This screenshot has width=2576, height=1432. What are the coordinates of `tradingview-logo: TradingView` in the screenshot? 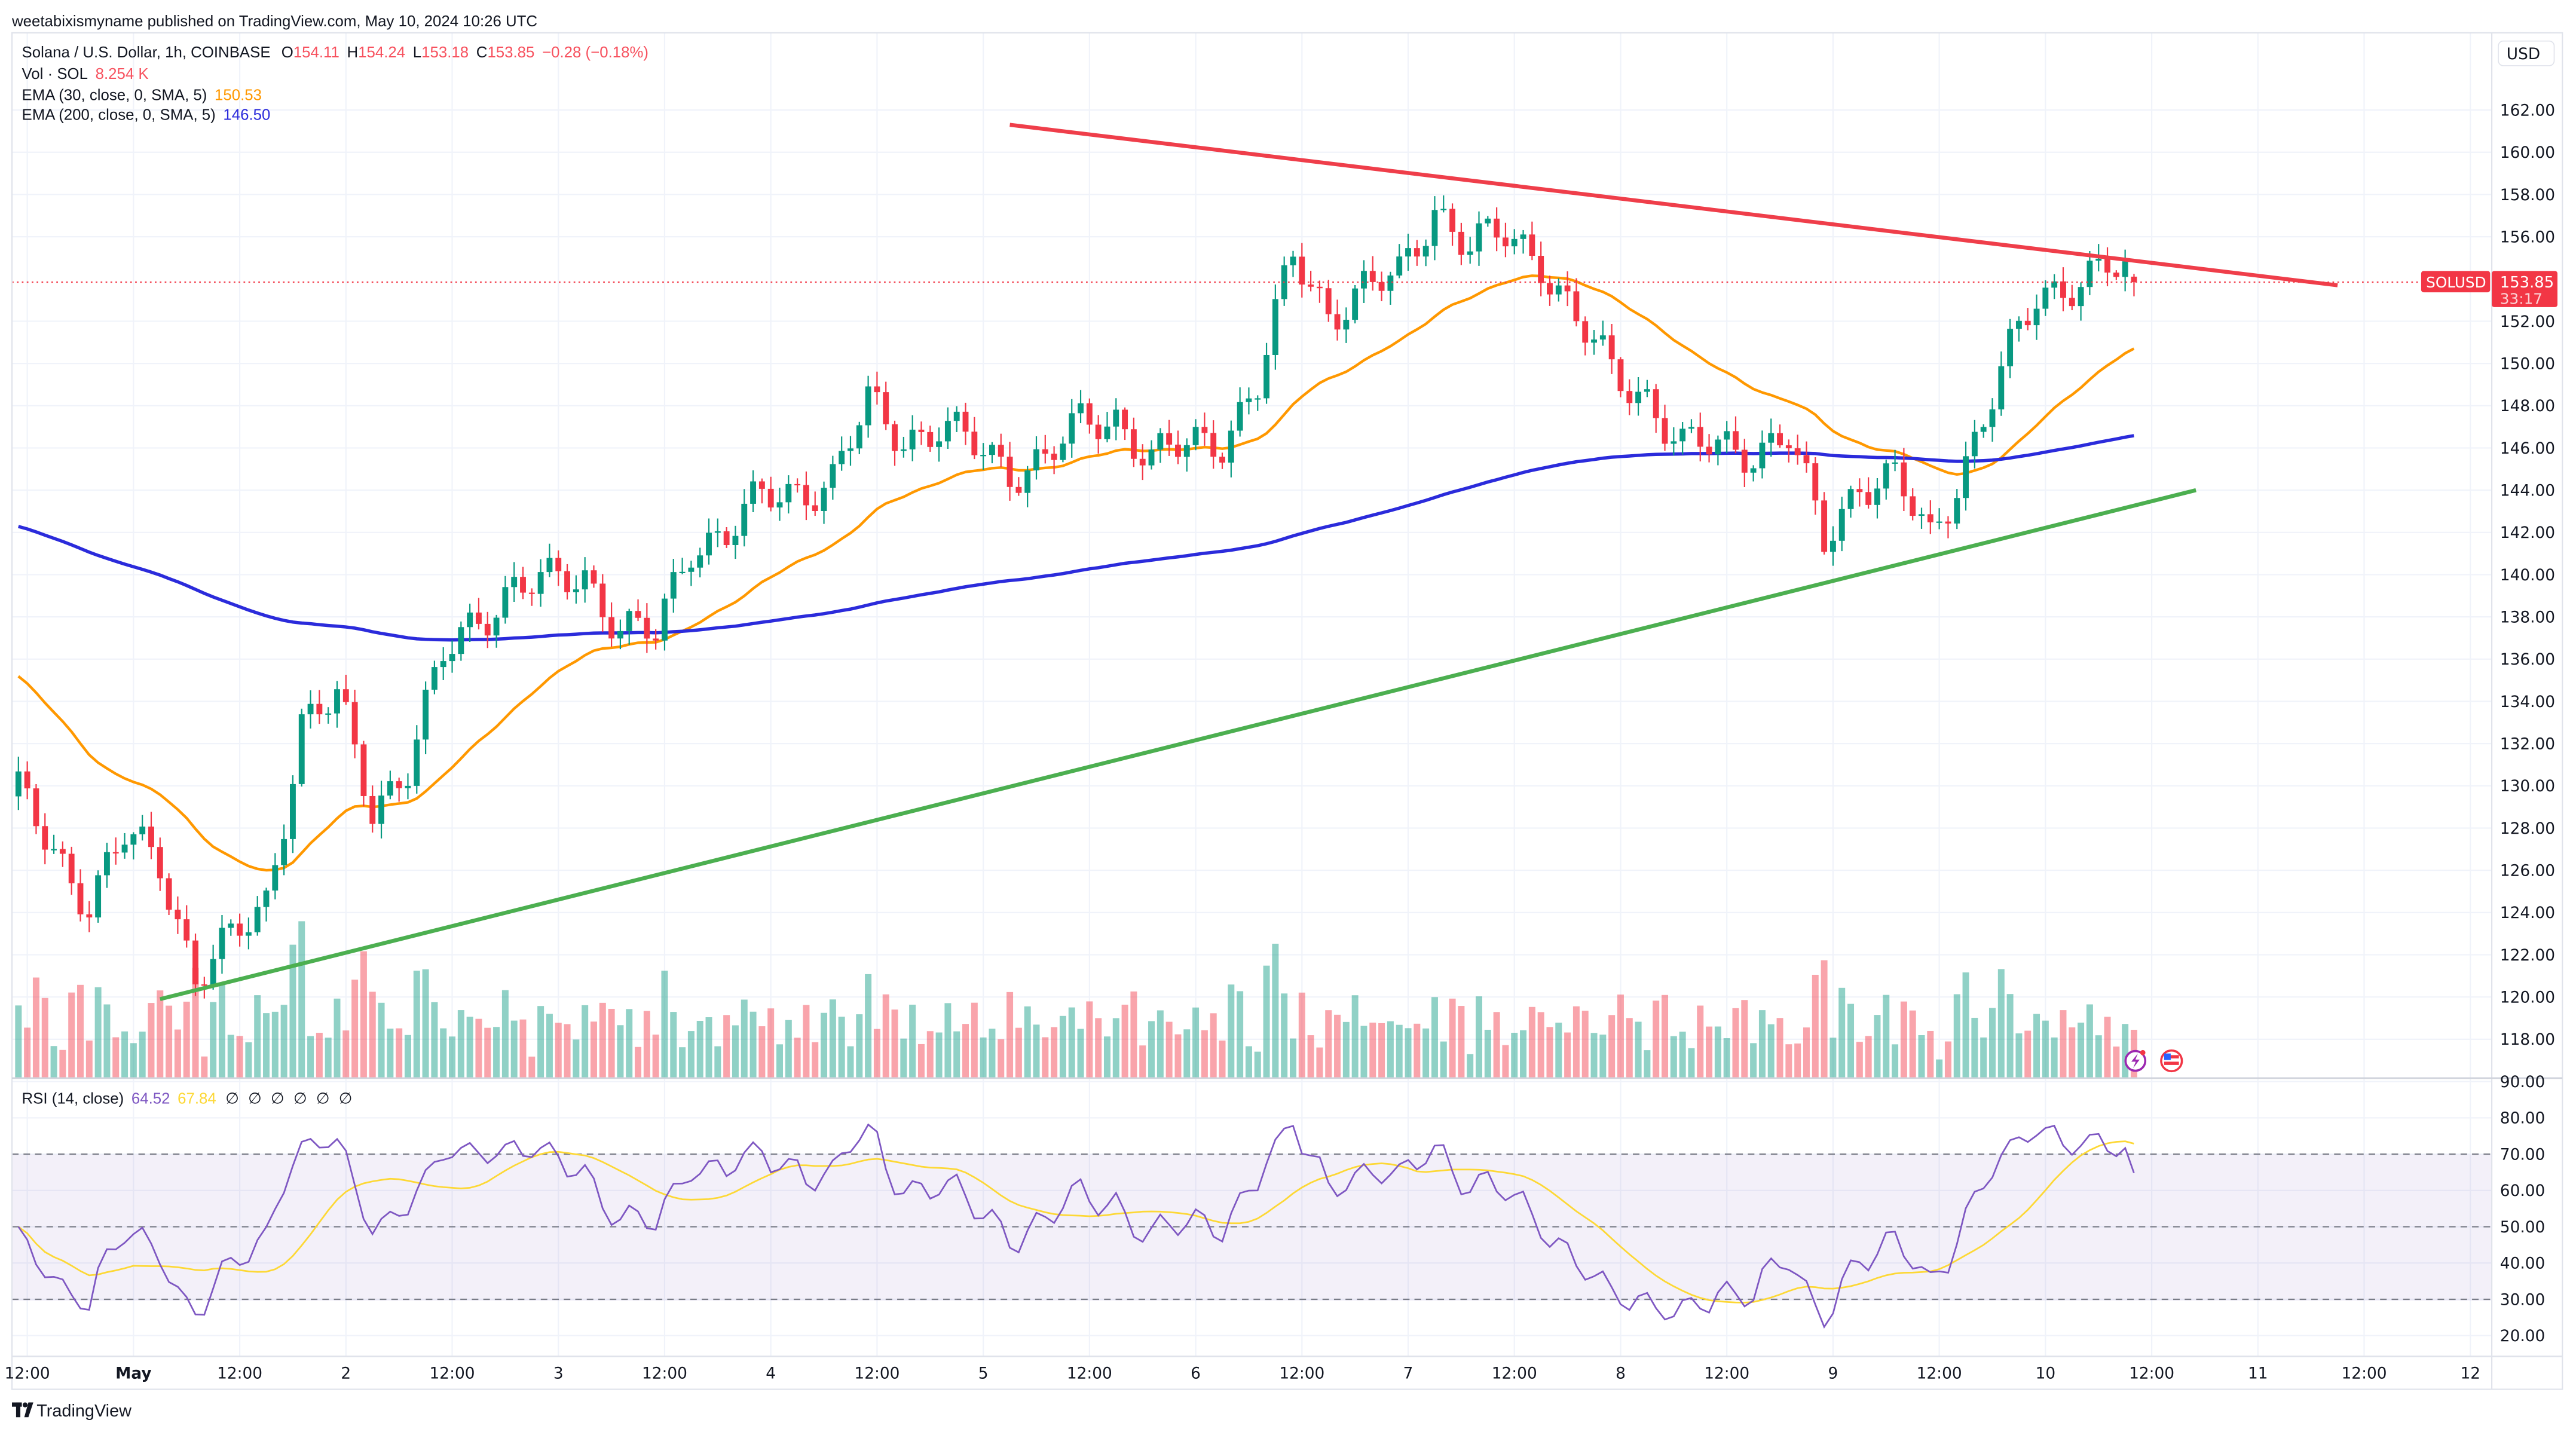 It's located at (71, 1411).